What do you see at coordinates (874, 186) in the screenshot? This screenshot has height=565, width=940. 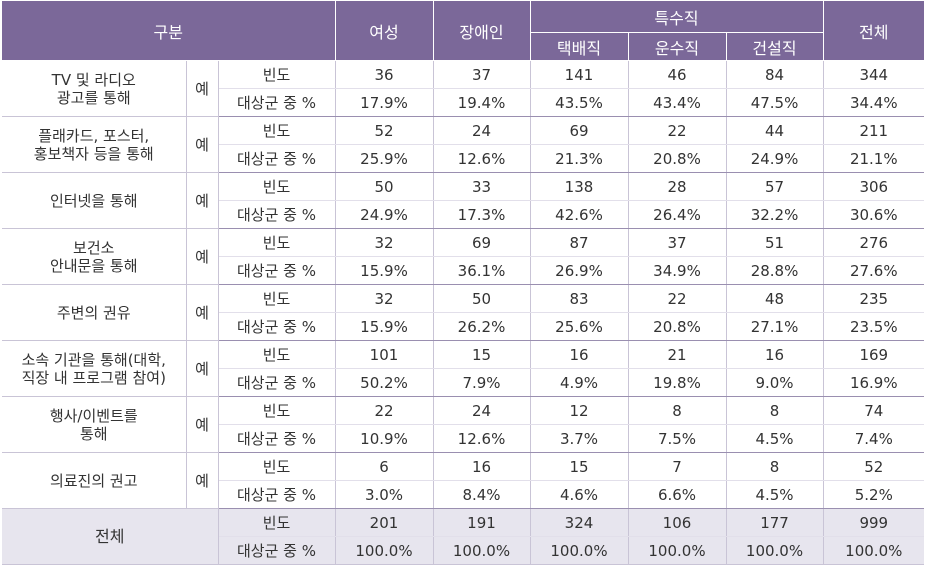 I see `freq-value-cell: 306` at bounding box center [874, 186].